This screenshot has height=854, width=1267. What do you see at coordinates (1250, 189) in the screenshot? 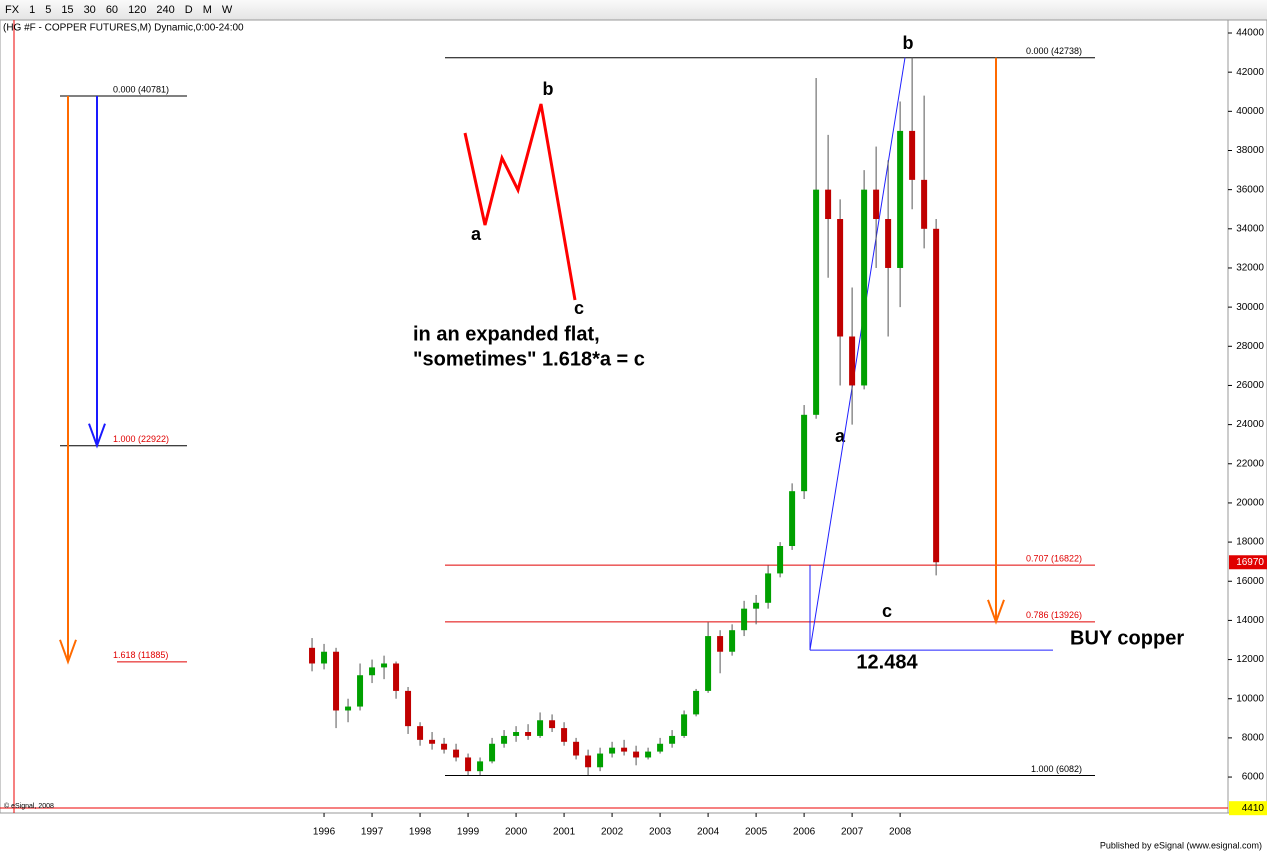
I see `y-tick-label: 36000` at bounding box center [1250, 189].